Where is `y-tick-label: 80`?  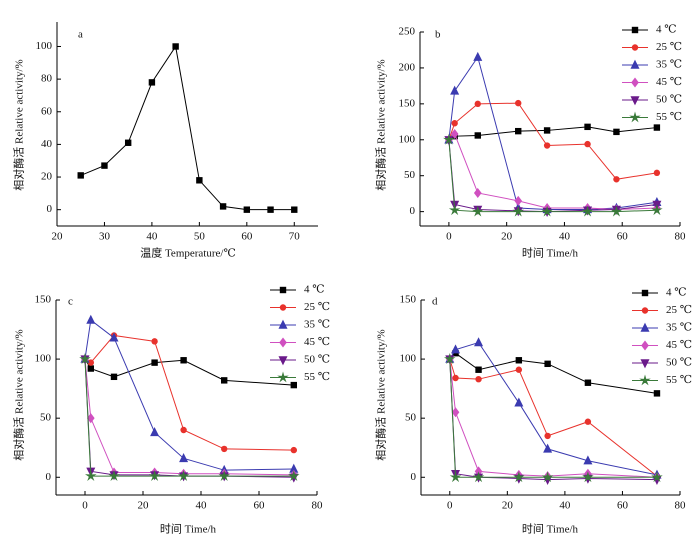 y-tick-label: 80 is located at coordinates (47, 79).